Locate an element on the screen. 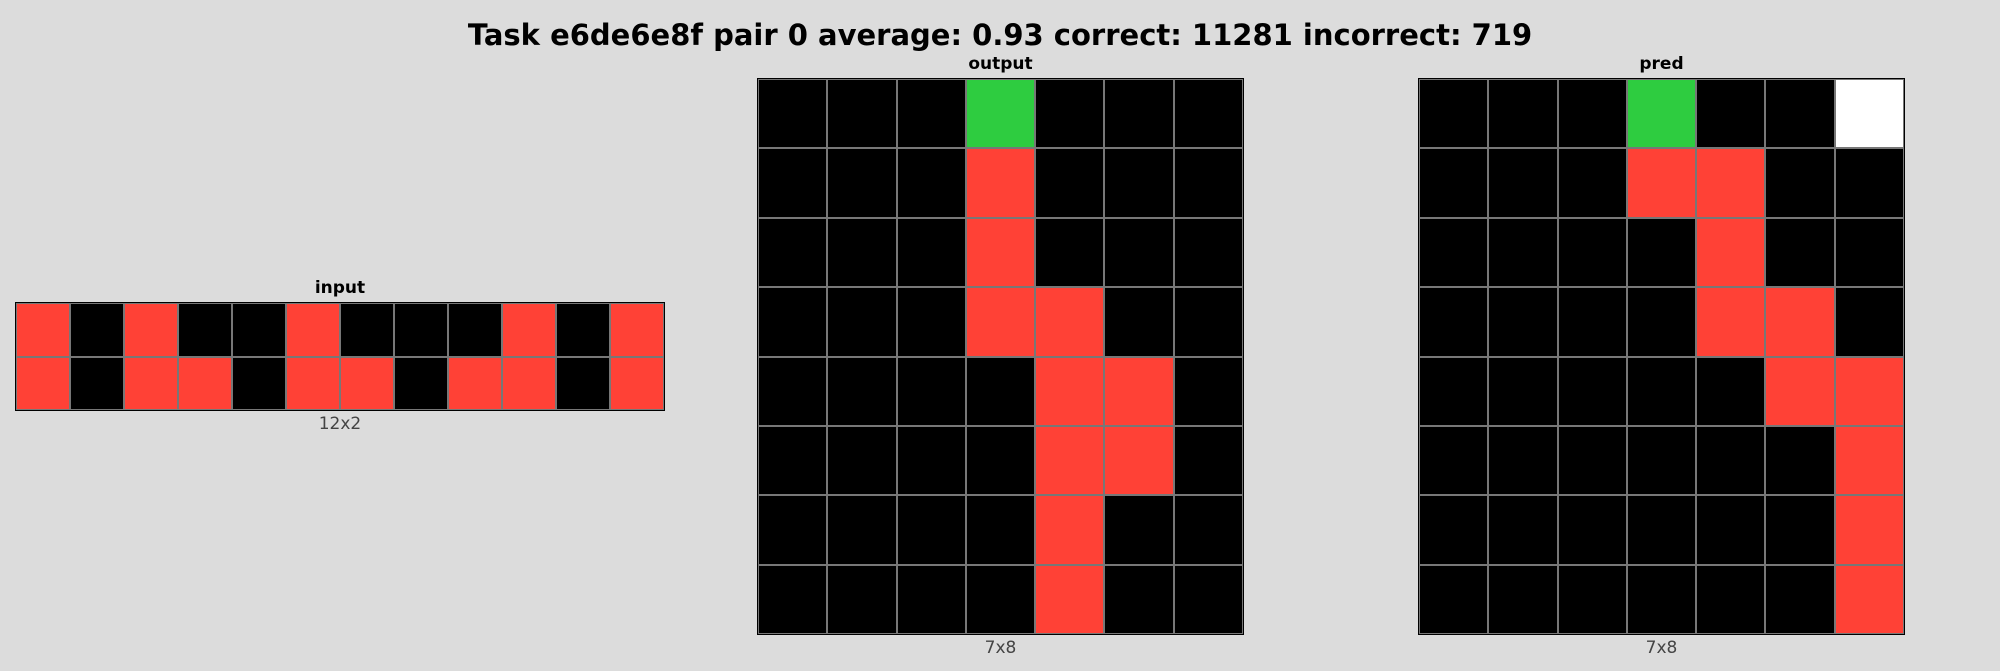 The width and height of the screenshot is (2000, 671). input-grid is located at coordinates (340, 356).